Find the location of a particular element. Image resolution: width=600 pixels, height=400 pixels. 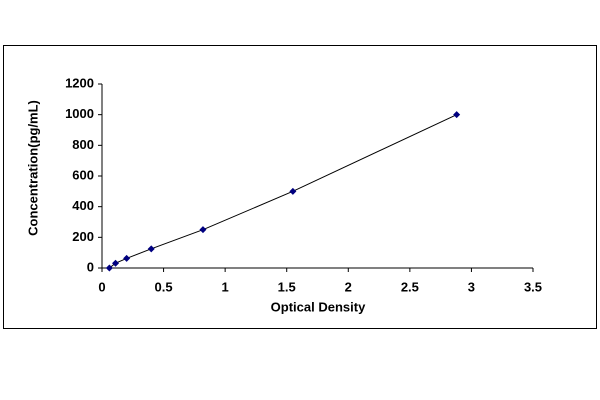

x-tick-label: 1 is located at coordinates (225, 286).